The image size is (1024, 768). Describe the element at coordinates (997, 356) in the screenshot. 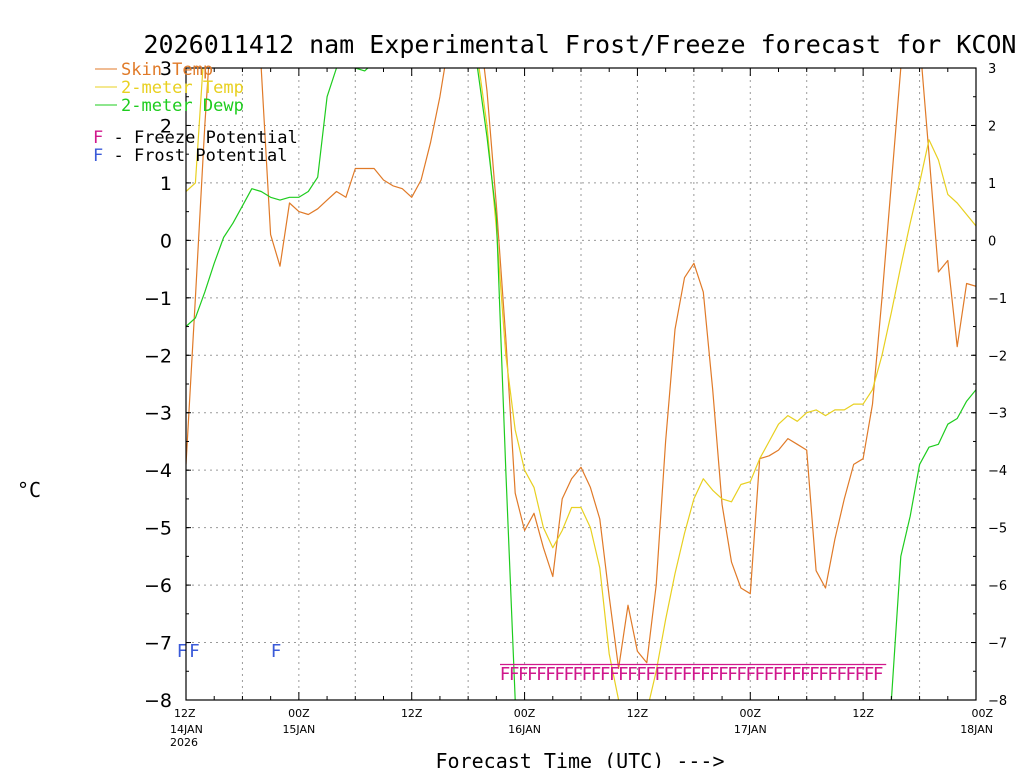

I see `y-tick-label-right: −2` at that location.